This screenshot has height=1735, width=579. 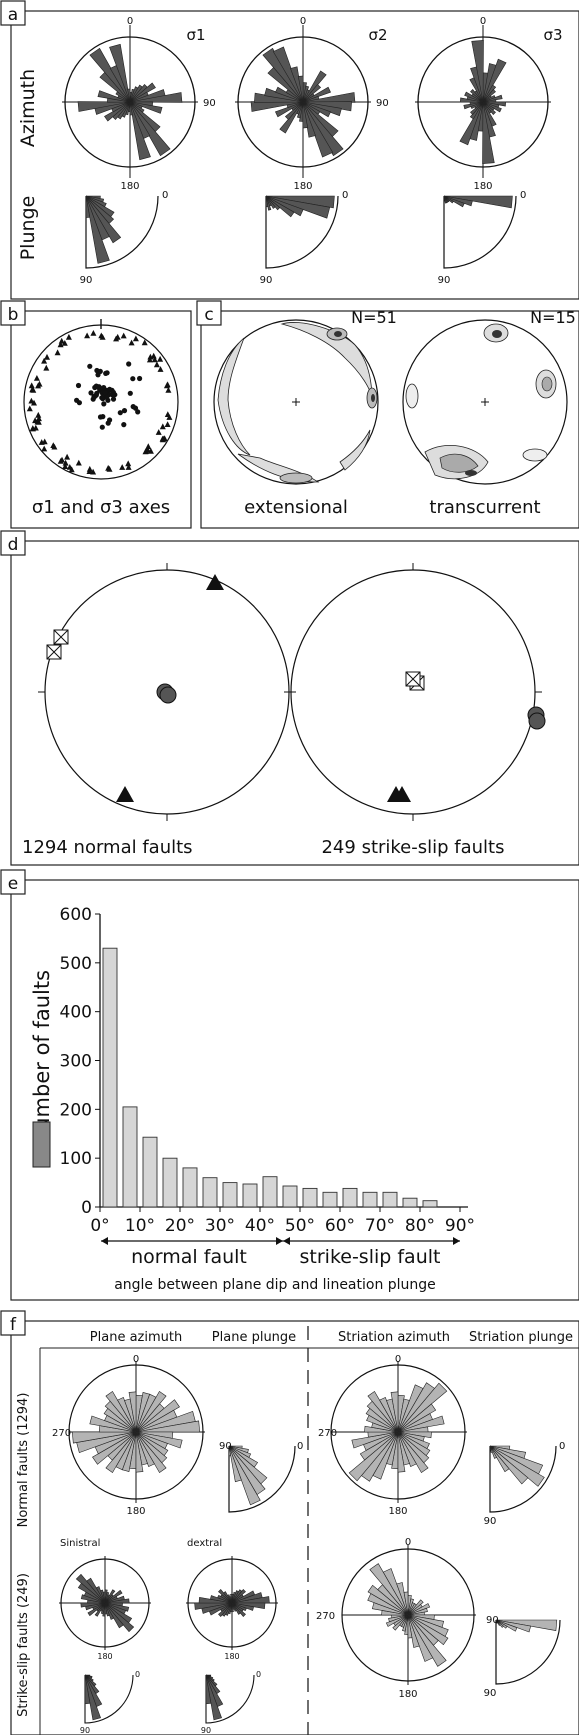 I want to click on caption-transcurrent: transcurrent, so click(x=484, y=507).